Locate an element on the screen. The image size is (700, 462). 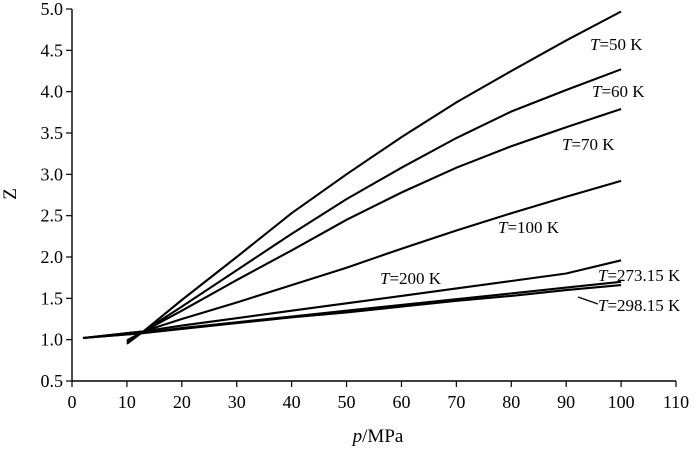
y-axis-title: Z is located at coordinates (10, 194).